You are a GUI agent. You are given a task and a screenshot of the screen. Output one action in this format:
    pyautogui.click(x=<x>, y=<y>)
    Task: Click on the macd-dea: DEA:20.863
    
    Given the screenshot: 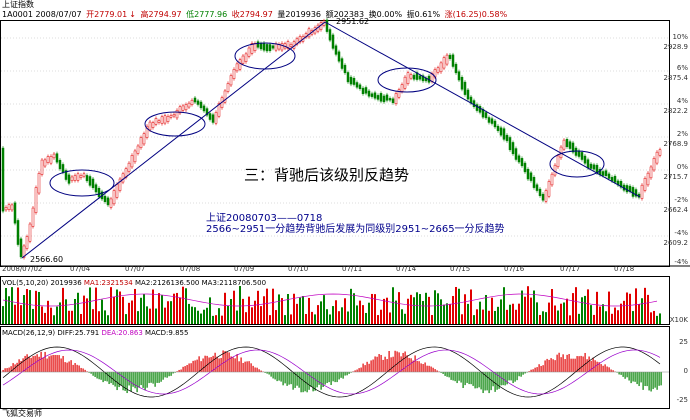 What is the action you would take?
    pyautogui.click(x=122, y=333)
    